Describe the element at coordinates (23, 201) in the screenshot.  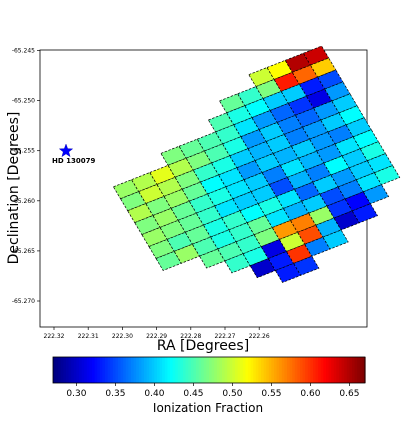
I see `y-tick-label: -65.260` at that location.